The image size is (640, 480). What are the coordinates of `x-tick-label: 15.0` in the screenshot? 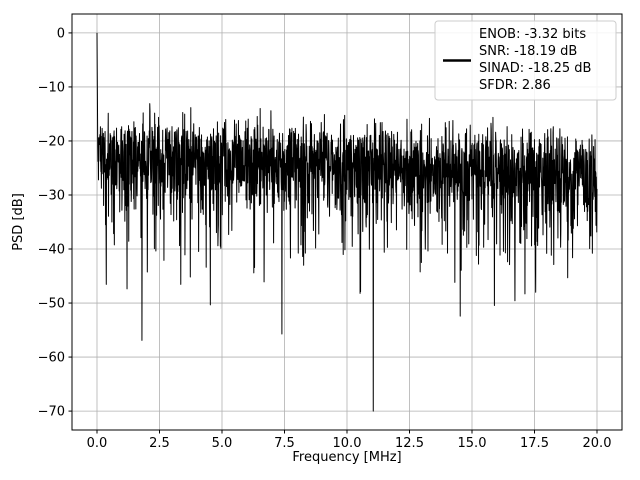 It's located at (472, 443).